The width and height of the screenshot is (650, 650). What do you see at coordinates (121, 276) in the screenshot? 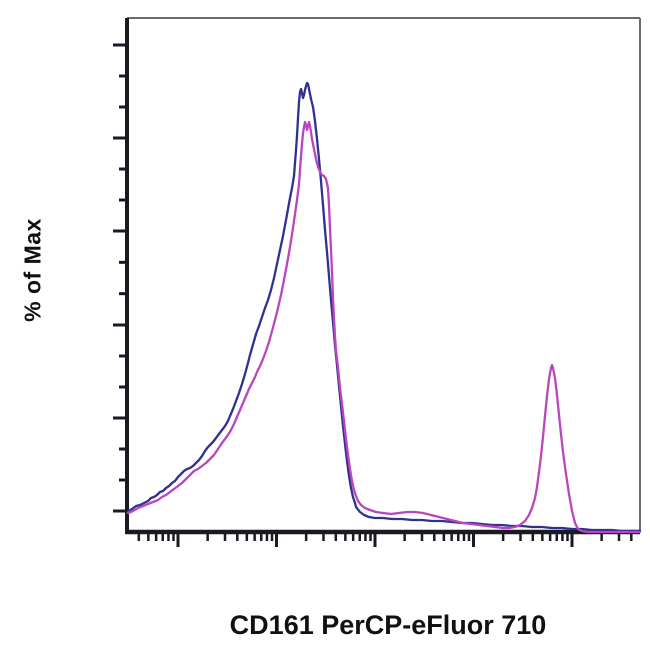
I see `y-axis` at bounding box center [121, 276].